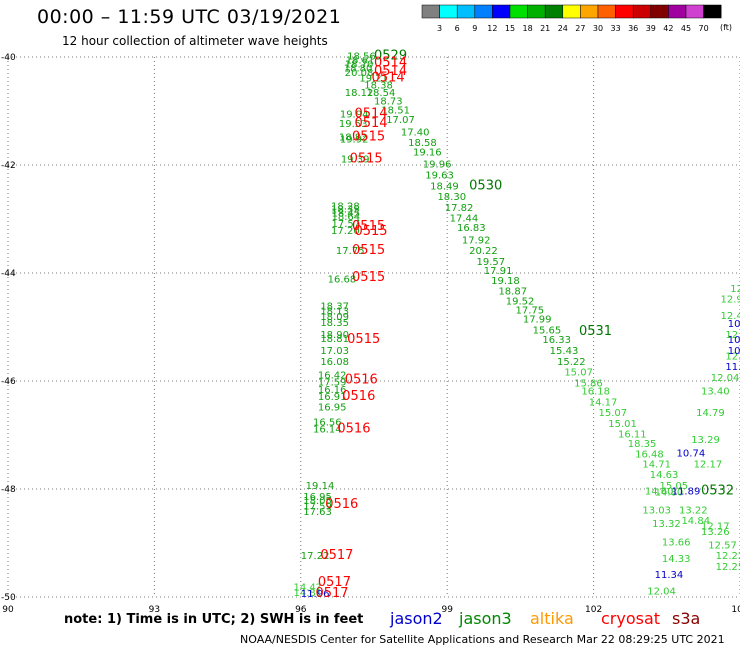  What do you see at coordinates (317, 497) in the screenshot?
I see `wave-height-label: 16.95` at bounding box center [317, 497].